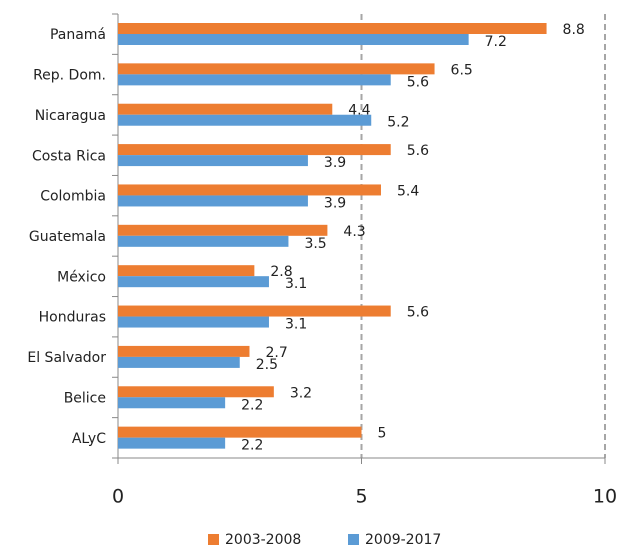 Image resolution: width=620 pixels, height=548 pixels. I want to click on data-label: 5.2, so click(398, 123).